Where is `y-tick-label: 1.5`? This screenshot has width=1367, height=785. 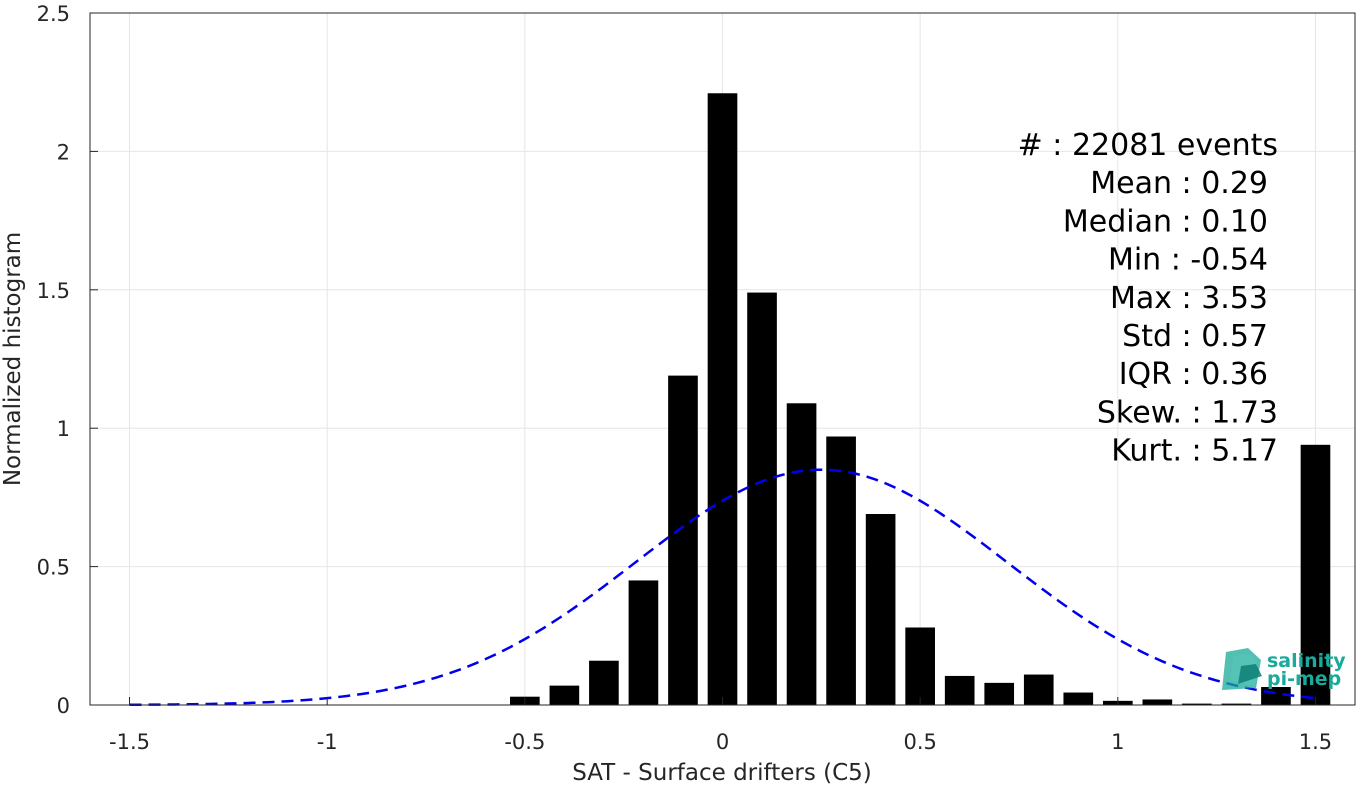 y-tick-label: 1.5 is located at coordinates (53, 291).